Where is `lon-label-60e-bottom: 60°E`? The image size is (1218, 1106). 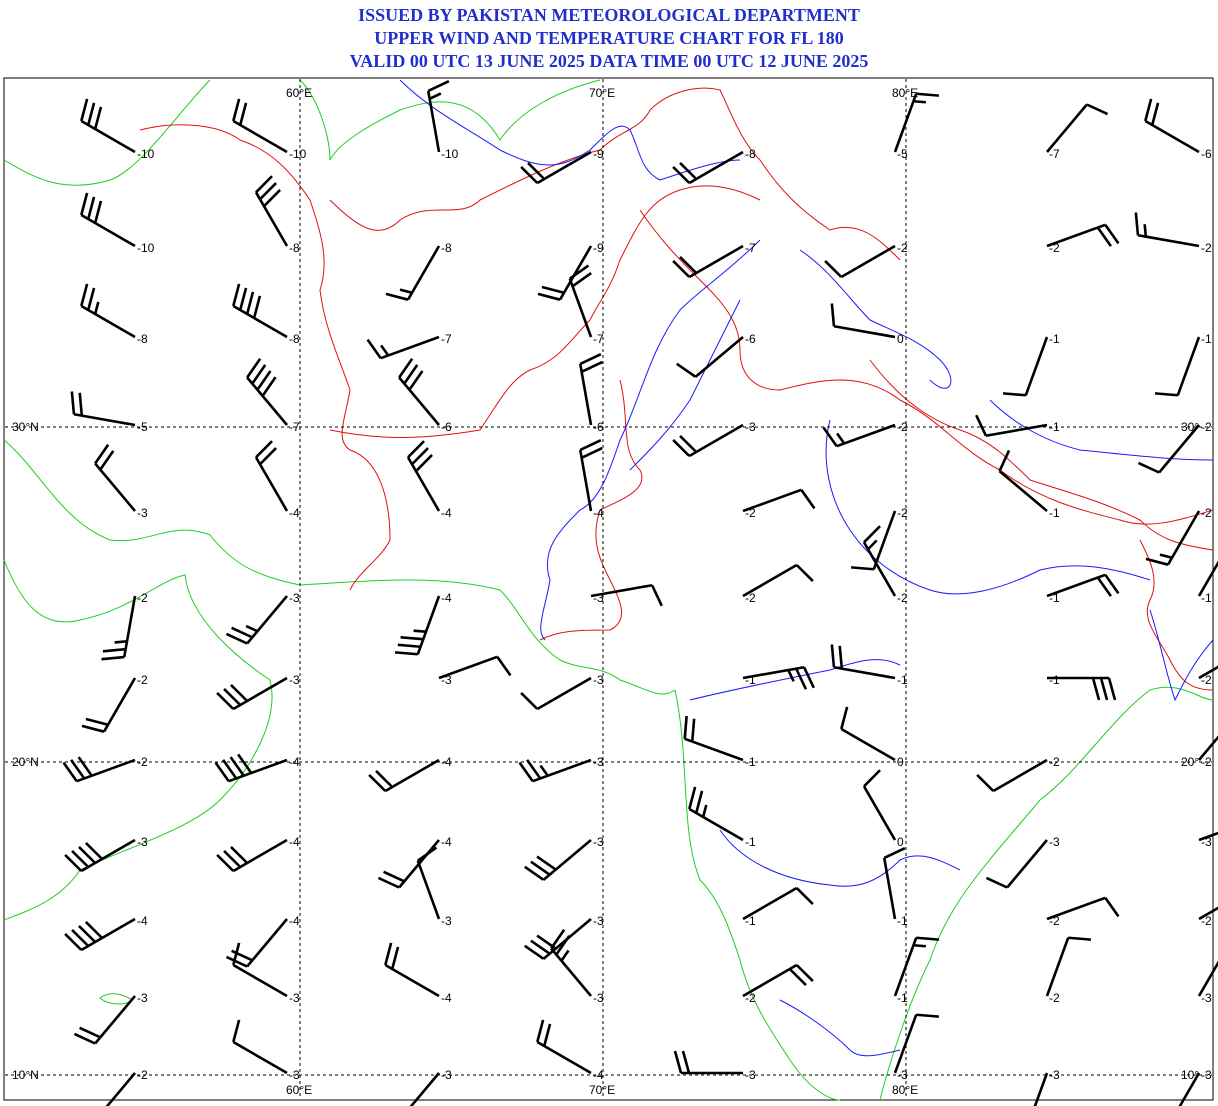 lon-label-60e-bottom: 60°E is located at coordinates (299, 1090).